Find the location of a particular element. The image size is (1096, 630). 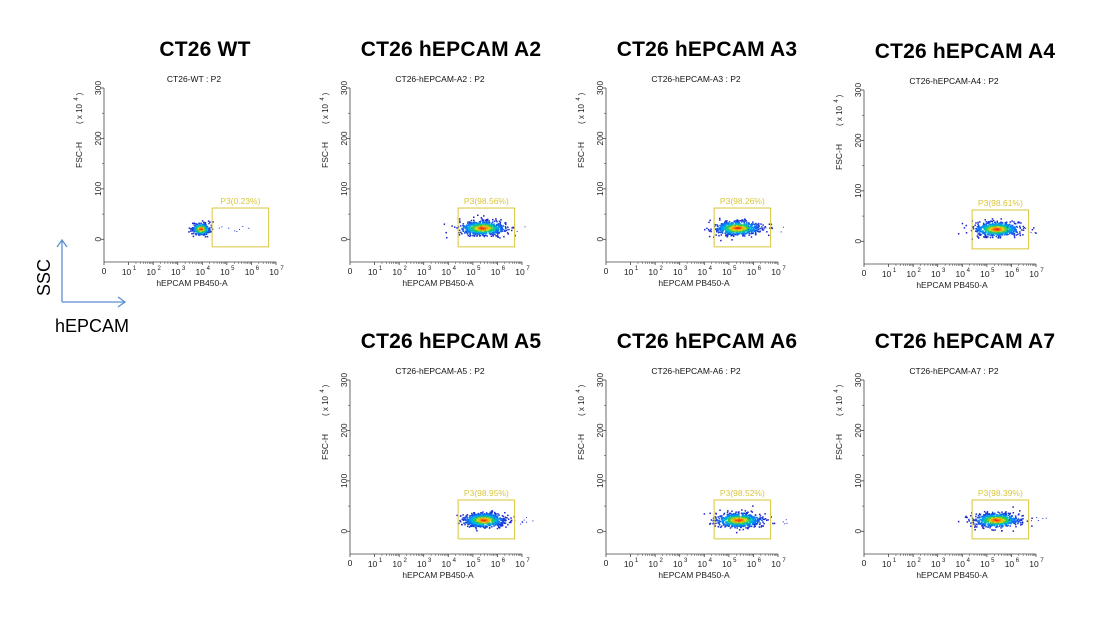

x-tick-label: 10 3 is located at coordinates (938, 273).